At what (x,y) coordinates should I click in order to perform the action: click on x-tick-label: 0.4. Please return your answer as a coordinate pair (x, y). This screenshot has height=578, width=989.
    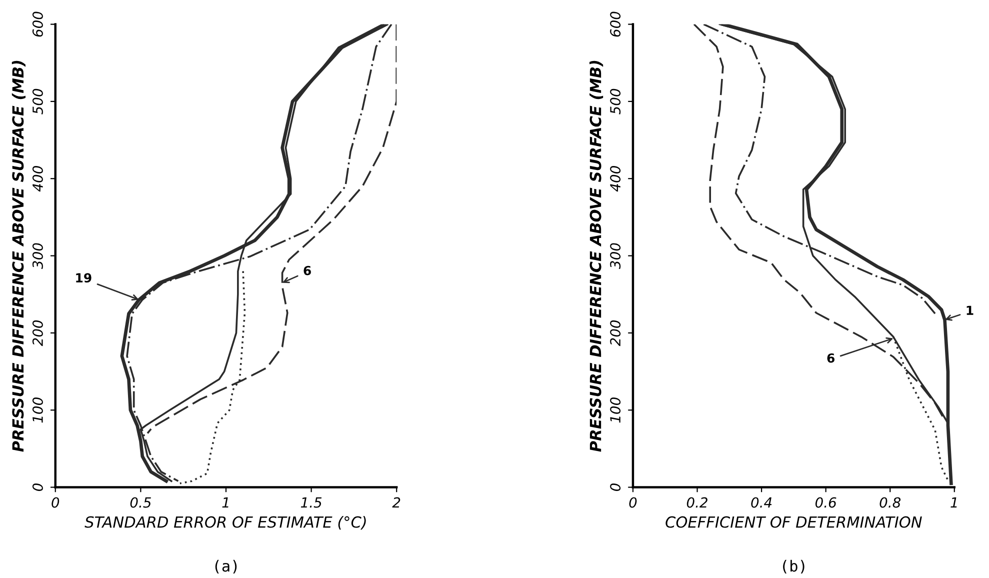
    Looking at the image, I should click on (761, 502).